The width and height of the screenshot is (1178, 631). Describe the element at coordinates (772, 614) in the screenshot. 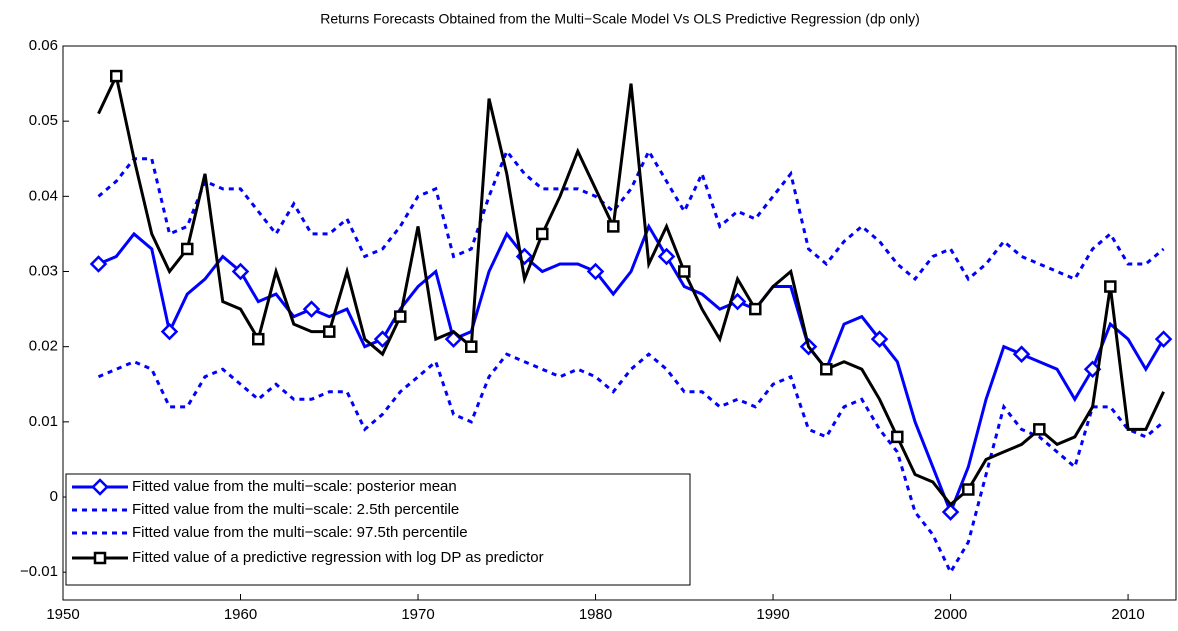

I see `x-tick-label: 1990` at that location.